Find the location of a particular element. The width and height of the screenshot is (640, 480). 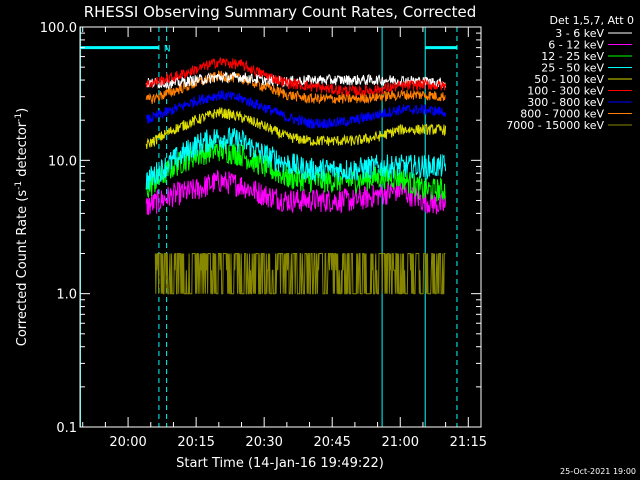

y-tick-label: 10.0 is located at coordinates (62, 161).